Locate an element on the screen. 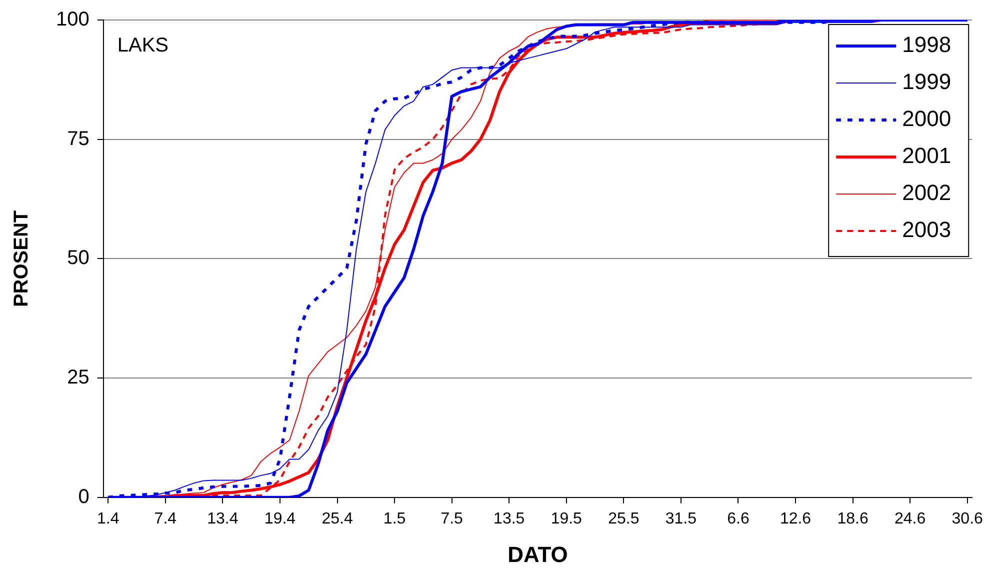 Image resolution: width=989 pixels, height=577 pixels. x-tick-label: 1.5 is located at coordinates (394, 519).